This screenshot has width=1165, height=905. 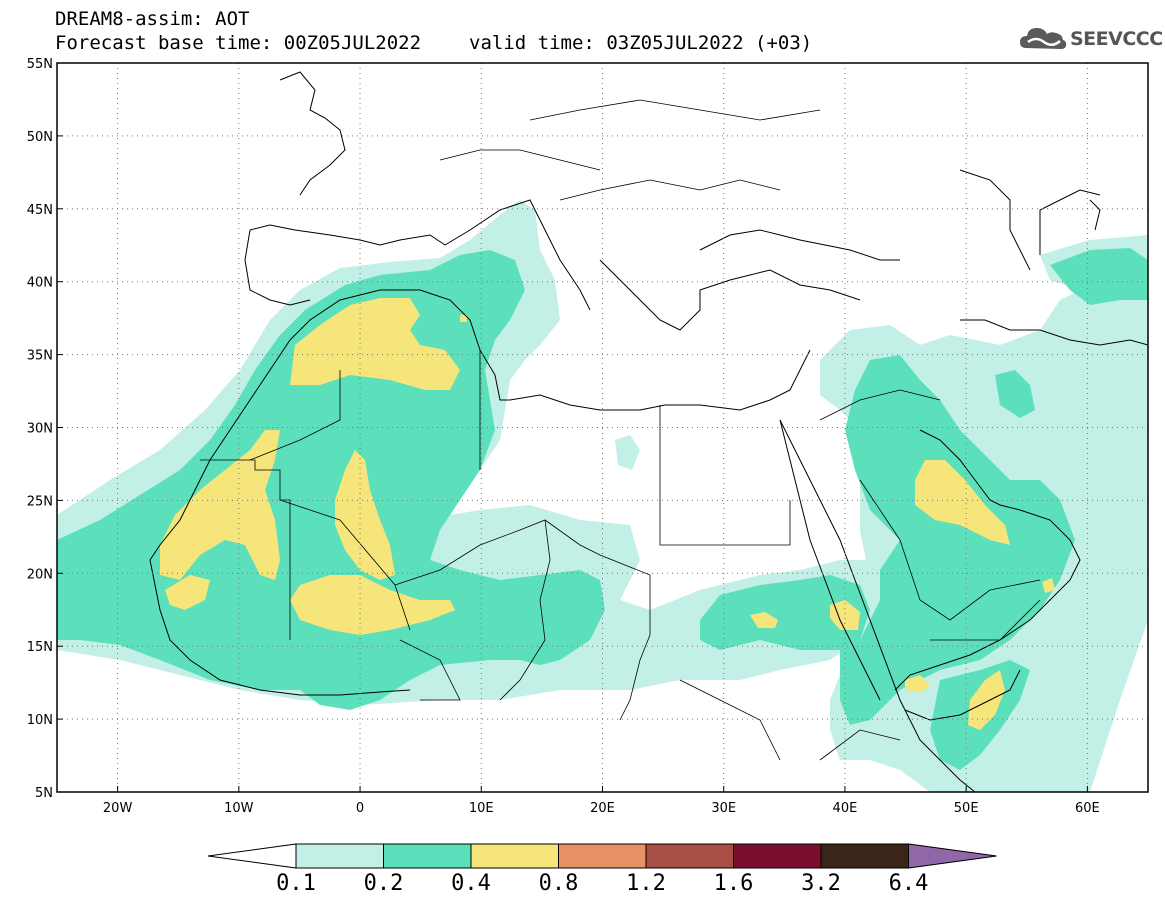 I want to click on lon-label: 20E, so click(x=602, y=808).